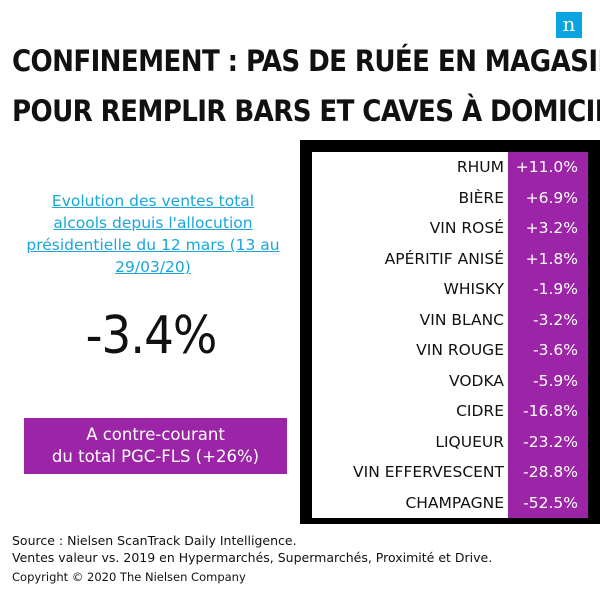 This screenshot has height=605, width=600. What do you see at coordinates (550, 472) in the screenshot?
I see `category-value: -28.8%` at bounding box center [550, 472].